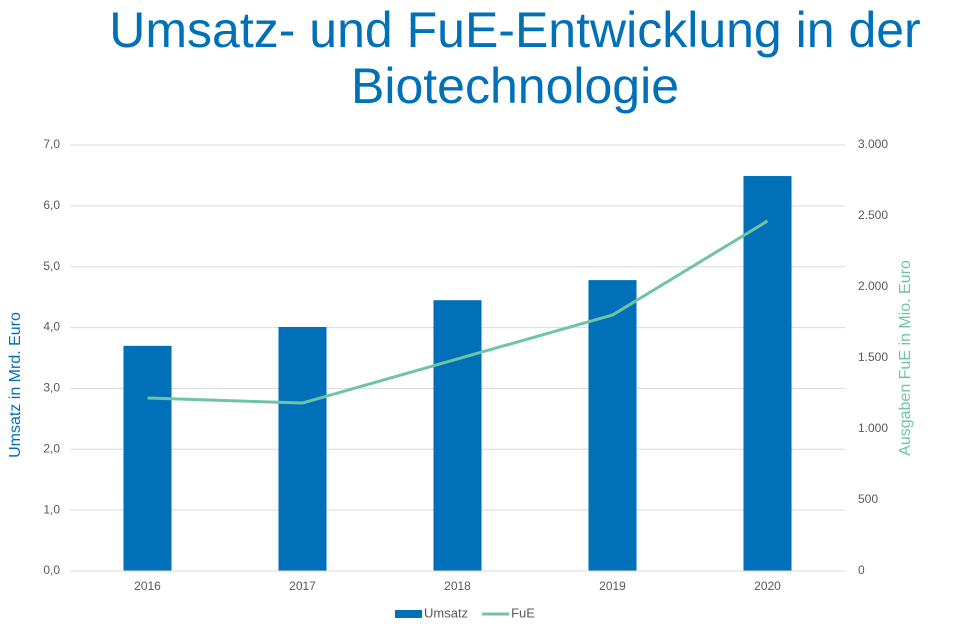 Image resolution: width=962 pixels, height=630 pixels. Describe the element at coordinates (905, 358) in the screenshot. I see `y2-axis-title: Ausgaben FuE in Mio. Euro` at that location.